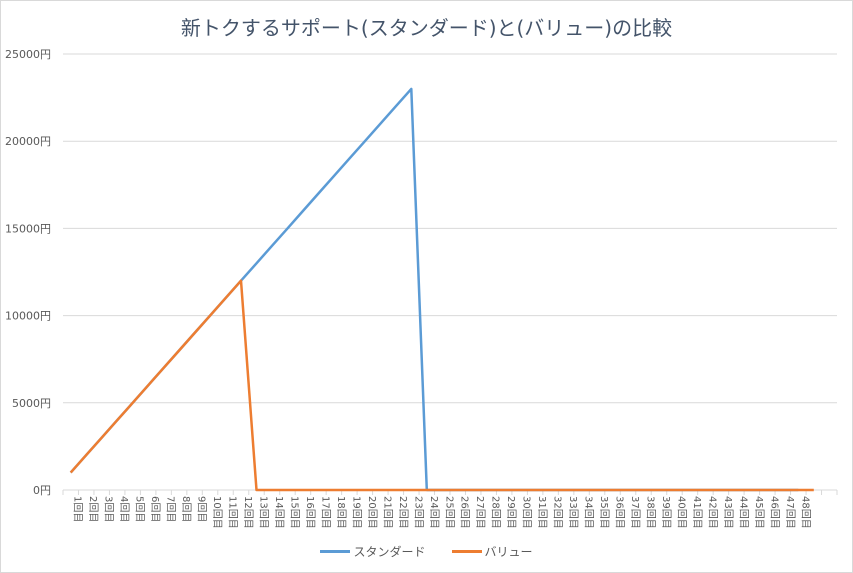 This screenshot has height=573, width=853. Describe the element at coordinates (372, 512) in the screenshot. I see `x-tick-label: 20回目` at that location.